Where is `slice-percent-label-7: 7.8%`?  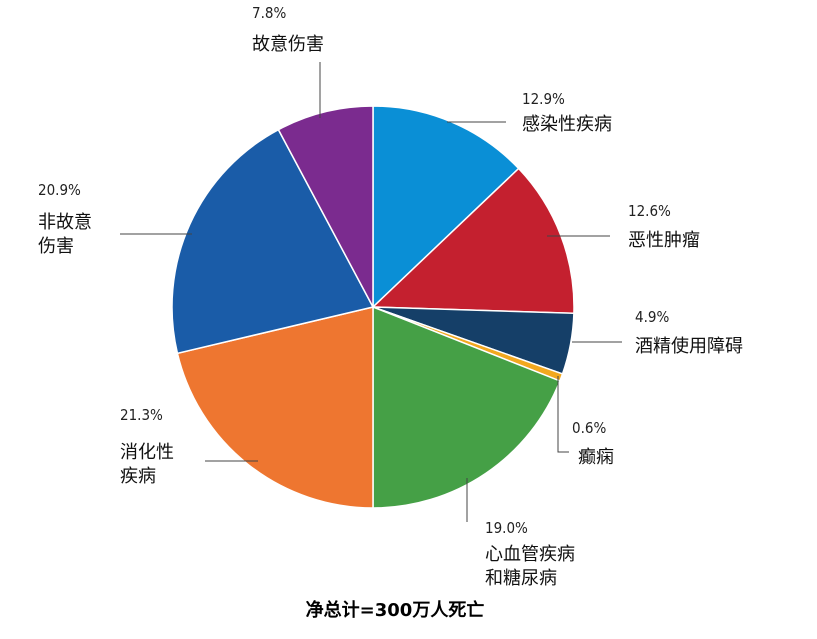 slice-percent-label-7: 7.8% is located at coordinates (269, 13).